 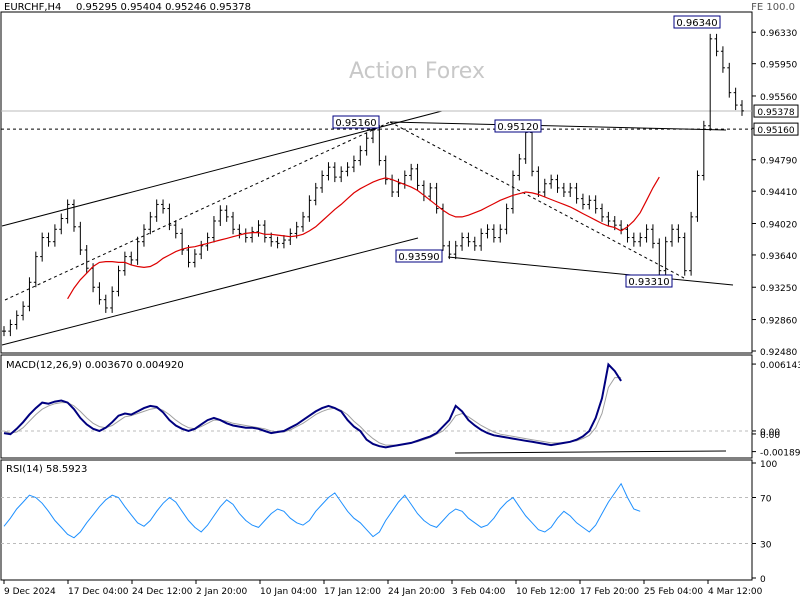 I want to click on price-axis-label: 0.93250, so click(x=778, y=289).